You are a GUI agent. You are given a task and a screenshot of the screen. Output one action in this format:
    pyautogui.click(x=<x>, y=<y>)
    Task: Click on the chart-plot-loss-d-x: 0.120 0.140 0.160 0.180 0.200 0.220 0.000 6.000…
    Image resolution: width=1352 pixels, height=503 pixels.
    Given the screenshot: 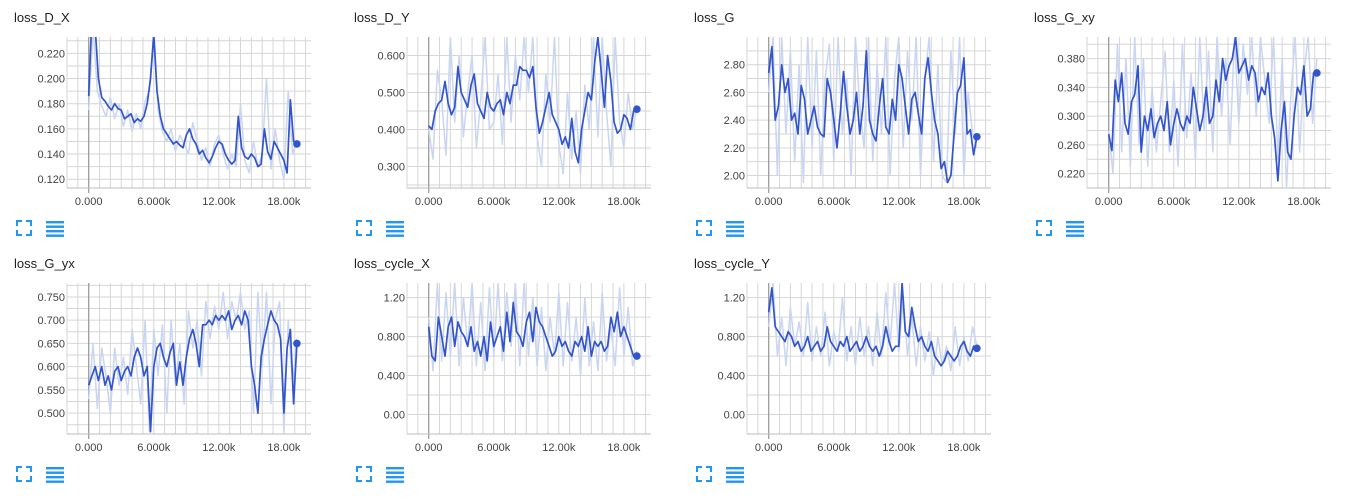 What is the action you would take?
    pyautogui.click(x=160, y=107)
    